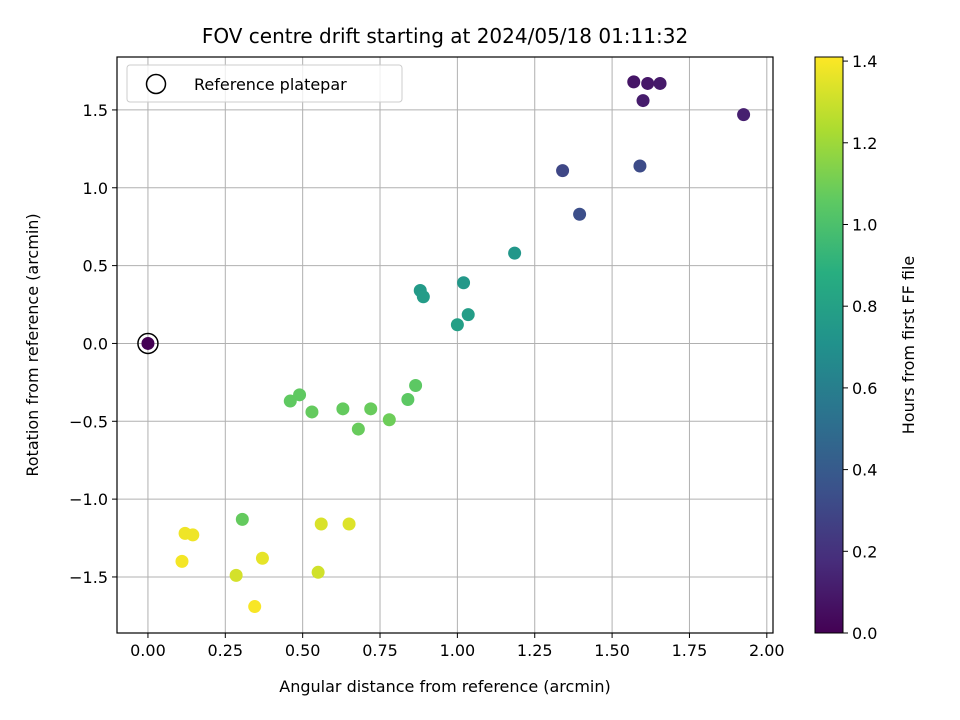 The image size is (960, 720). I want to click on x-tick-label: 1.25, so click(535, 650).